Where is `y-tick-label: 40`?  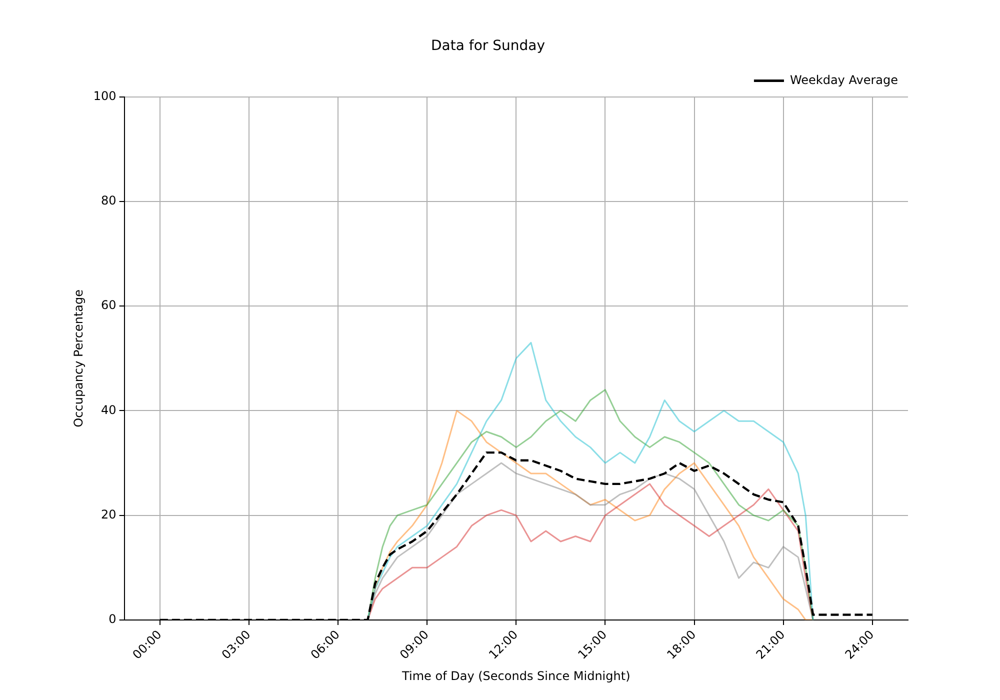
y-tick-label: 40 is located at coordinates (108, 409).